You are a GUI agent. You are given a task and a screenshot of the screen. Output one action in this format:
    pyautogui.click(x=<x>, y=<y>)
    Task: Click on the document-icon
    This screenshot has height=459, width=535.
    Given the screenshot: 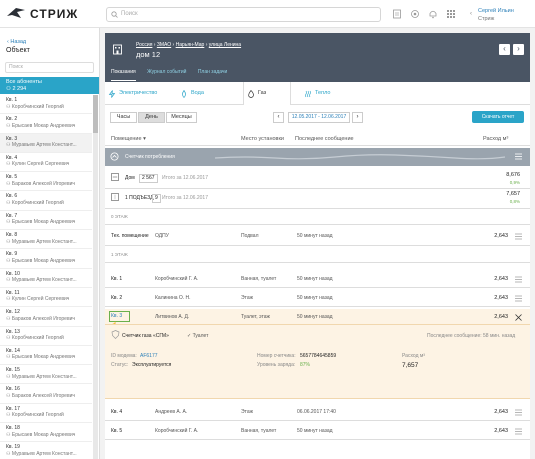 What is the action you would take?
    pyautogui.click(x=397, y=14)
    